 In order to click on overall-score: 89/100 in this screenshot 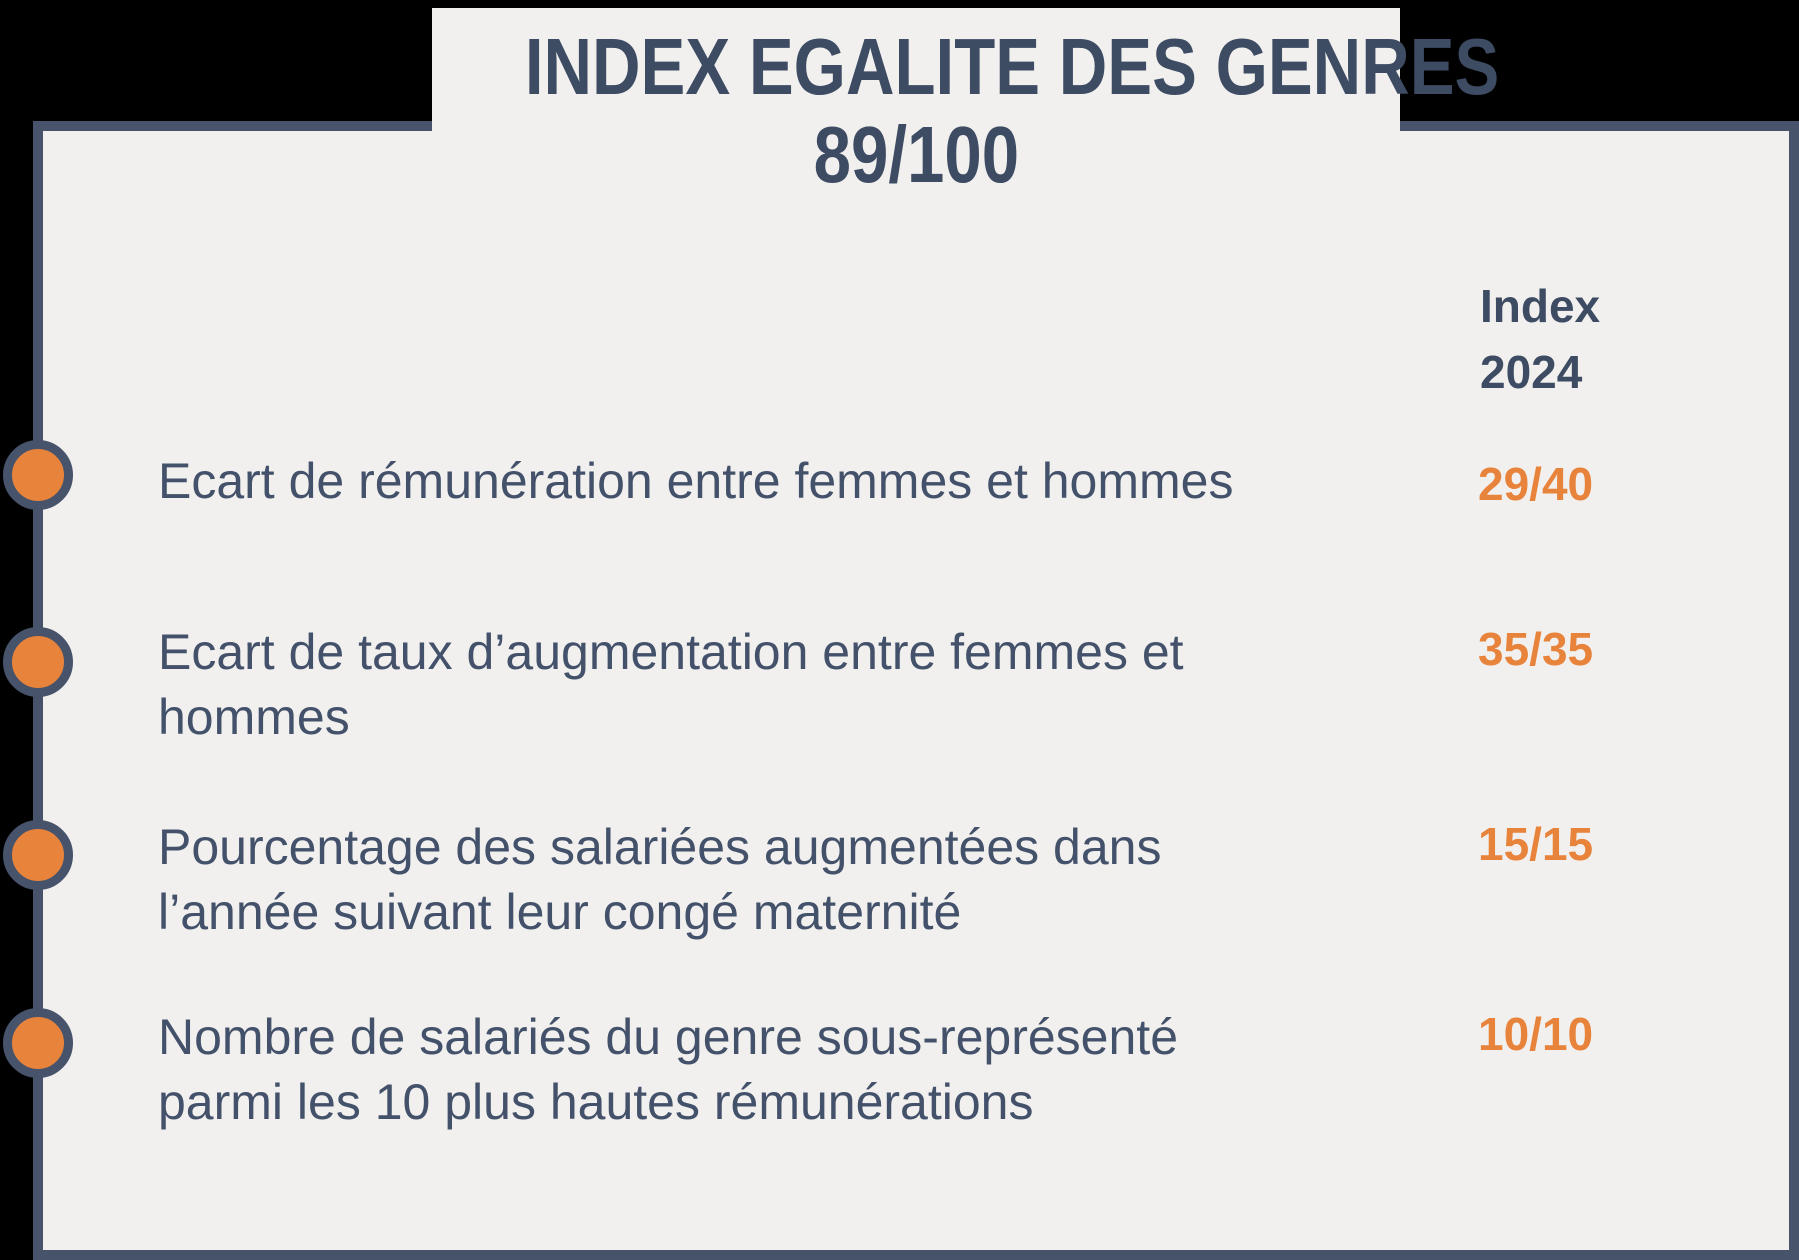, I will do `click(916, 154)`.